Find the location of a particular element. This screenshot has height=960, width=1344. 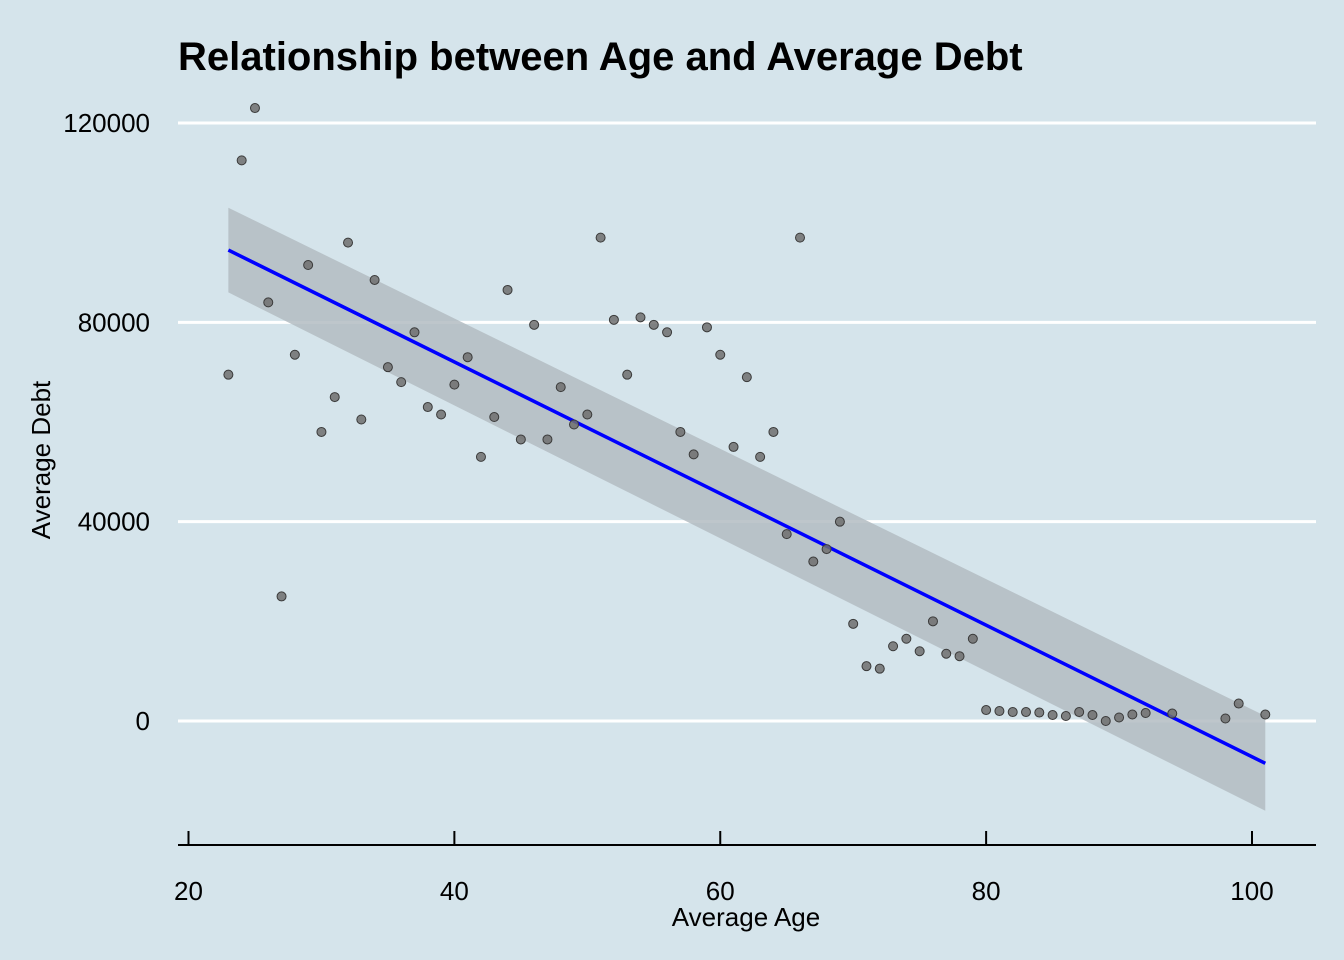

x-tick-label: 100 is located at coordinates (1251, 891).